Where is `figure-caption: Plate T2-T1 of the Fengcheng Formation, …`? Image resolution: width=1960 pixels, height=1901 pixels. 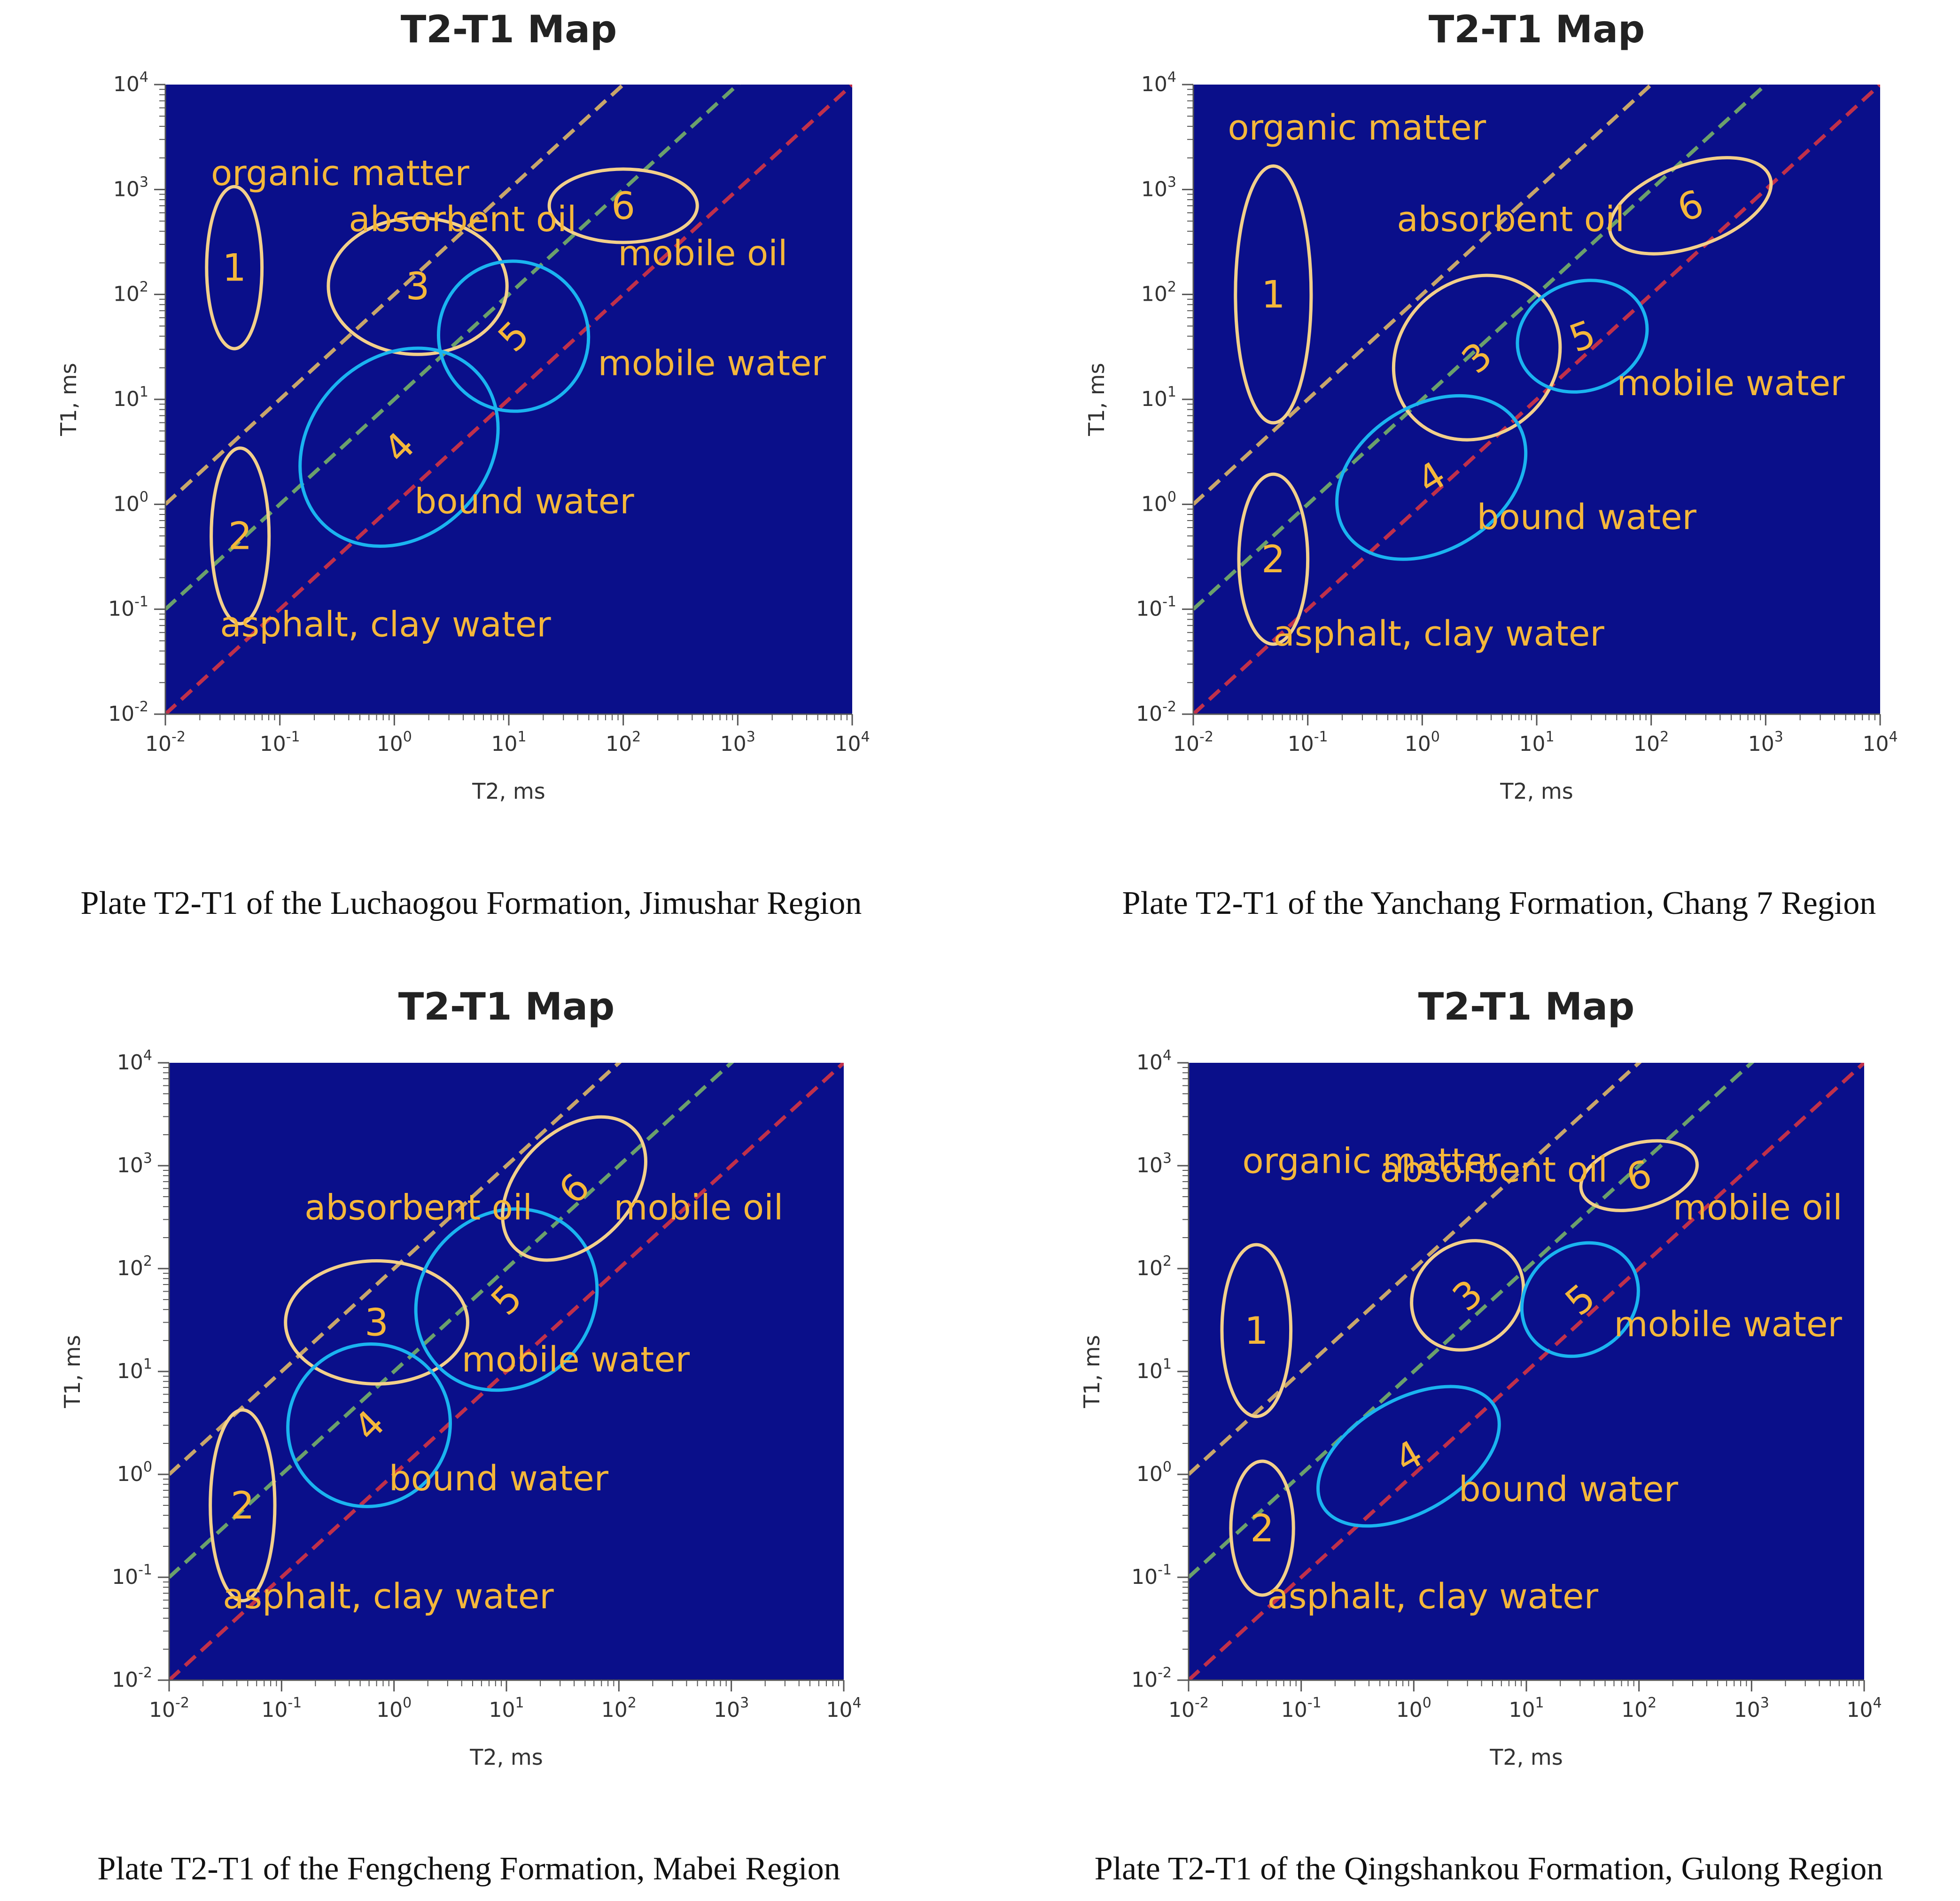 figure-caption: Plate T2-T1 of the Fengcheng Formation, … is located at coordinates (468, 1869).